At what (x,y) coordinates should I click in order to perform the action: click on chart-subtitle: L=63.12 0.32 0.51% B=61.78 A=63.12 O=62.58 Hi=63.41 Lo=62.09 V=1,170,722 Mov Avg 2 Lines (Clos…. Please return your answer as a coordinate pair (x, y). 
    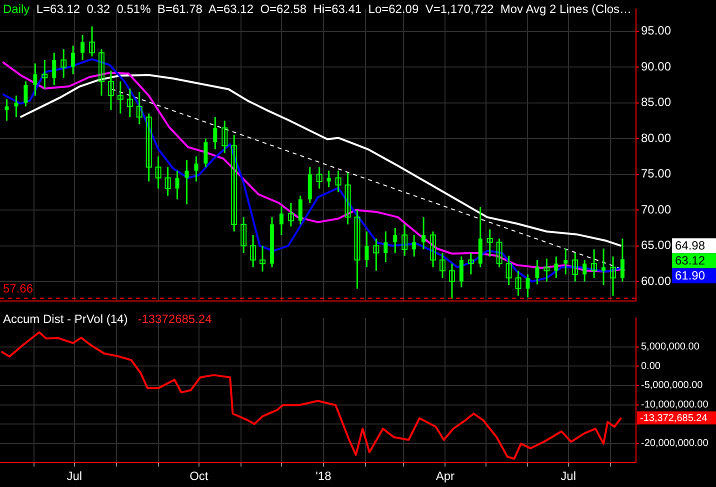
    Looking at the image, I should click on (333, 9).